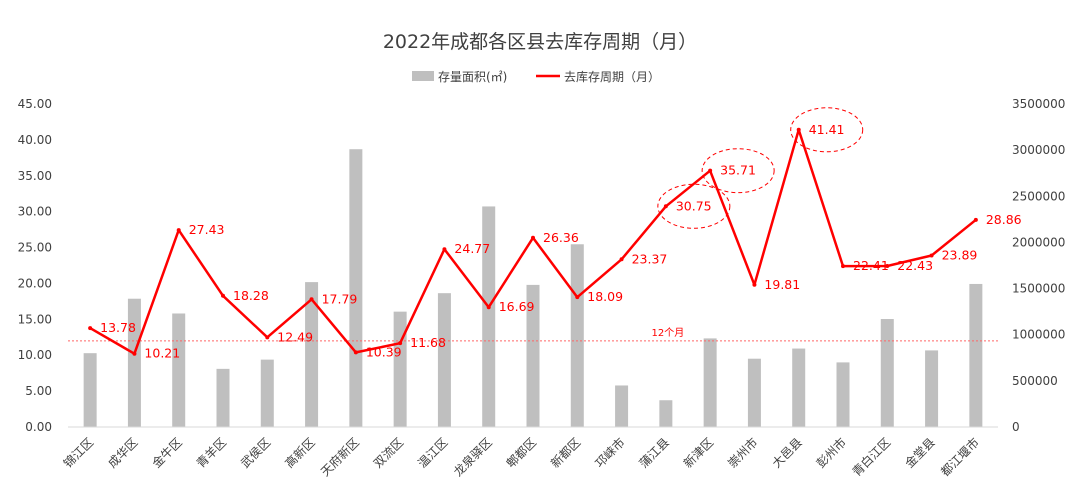  What do you see at coordinates (211, 453) in the screenshot?
I see `x-axis-tick-label: 青羊区` at bounding box center [211, 453].